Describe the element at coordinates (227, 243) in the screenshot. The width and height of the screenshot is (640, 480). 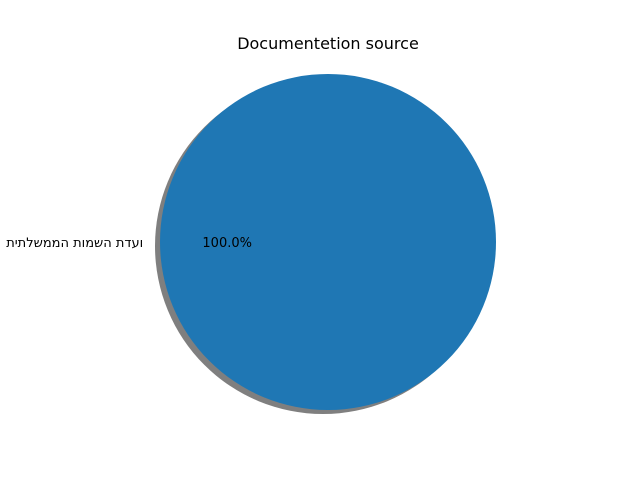
I see `slice-percent-label: 100.0%` at that location.